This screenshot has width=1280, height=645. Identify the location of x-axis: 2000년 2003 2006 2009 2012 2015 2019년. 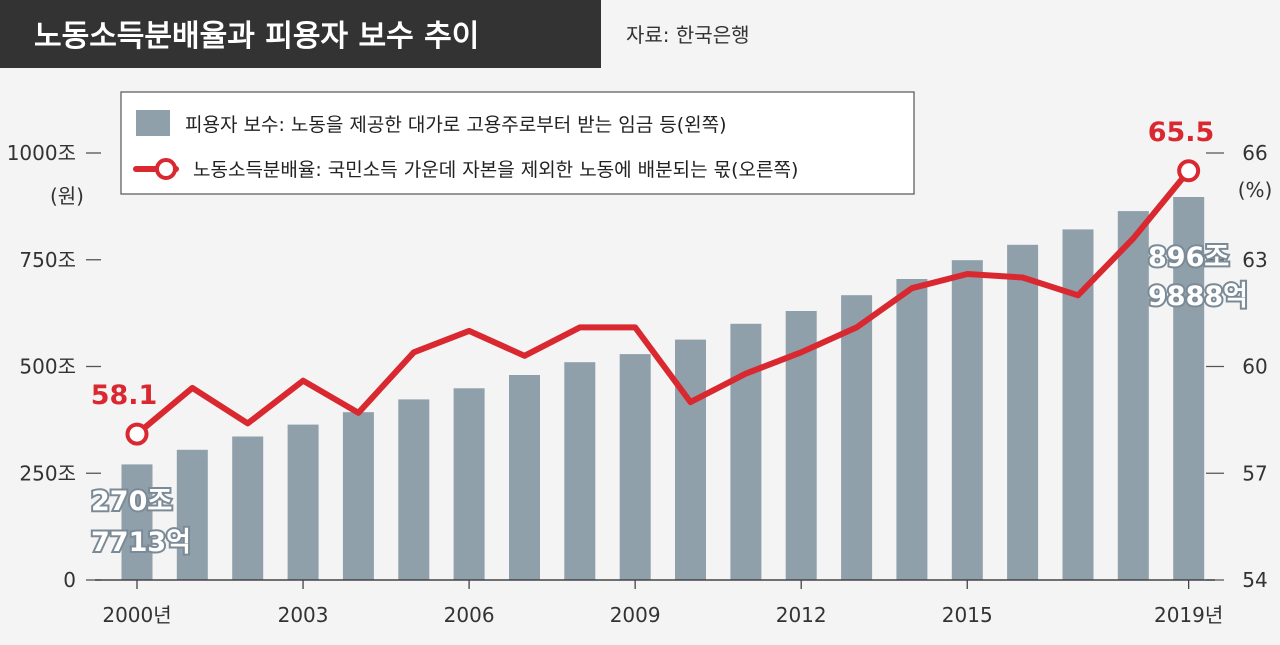
(659, 603).